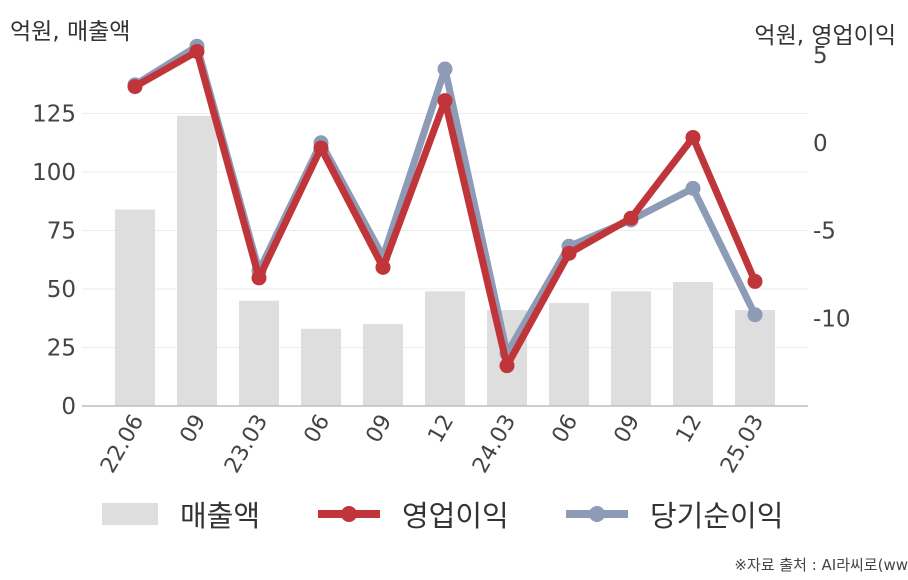 Image resolution: width=908 pixels, height=580 pixels. Describe the element at coordinates (742, 444) in the screenshot. I see `x-tick-label: 25.03` at that location.